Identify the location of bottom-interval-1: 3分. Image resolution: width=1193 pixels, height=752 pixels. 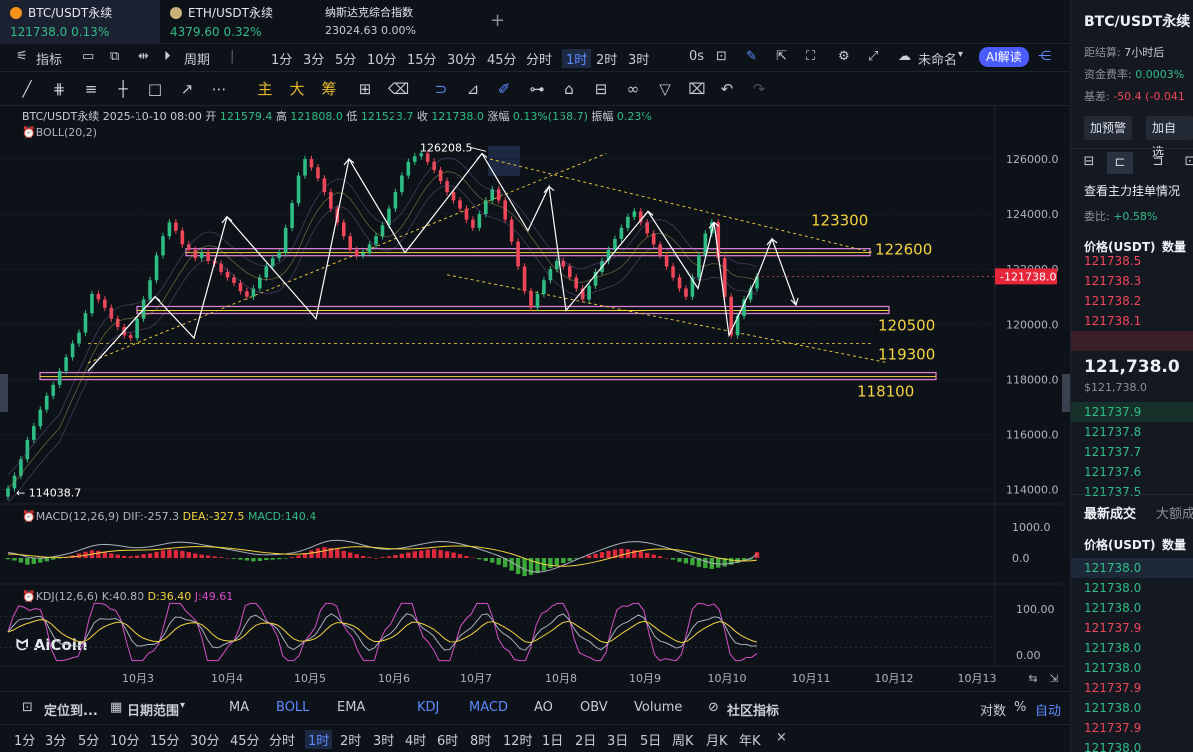
(56, 741).